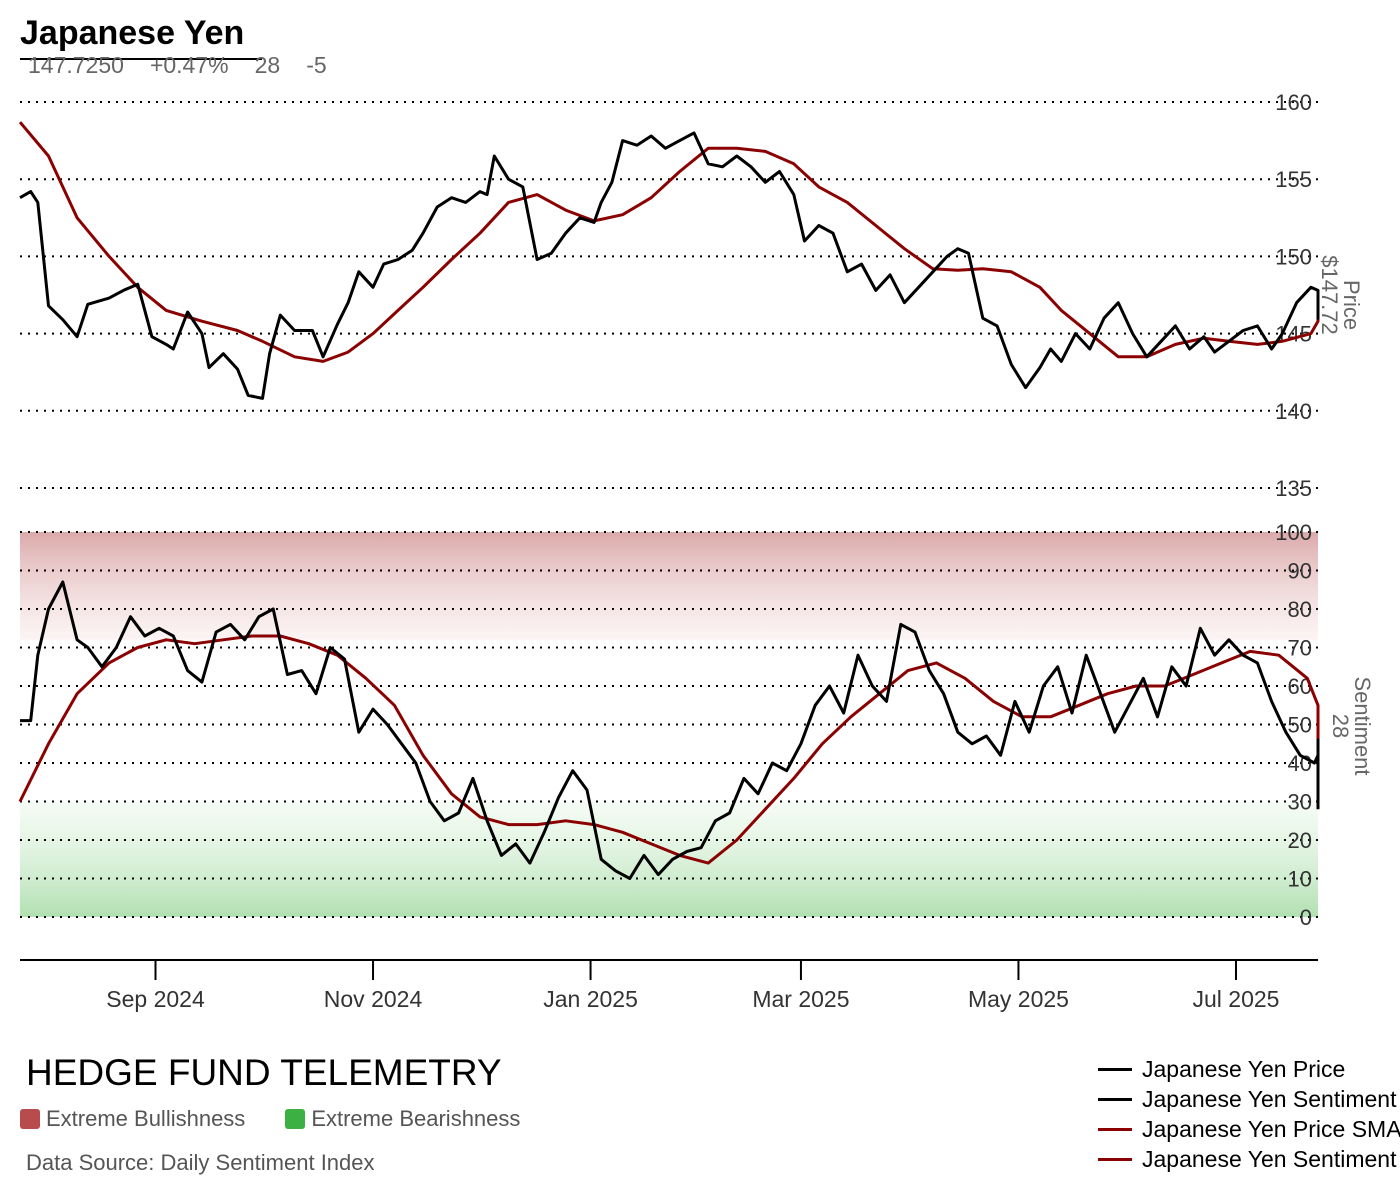 Image resolution: width=1400 pixels, height=1200 pixels. I want to click on zone-legend-bull: Extreme Bullishness, so click(132, 1119).